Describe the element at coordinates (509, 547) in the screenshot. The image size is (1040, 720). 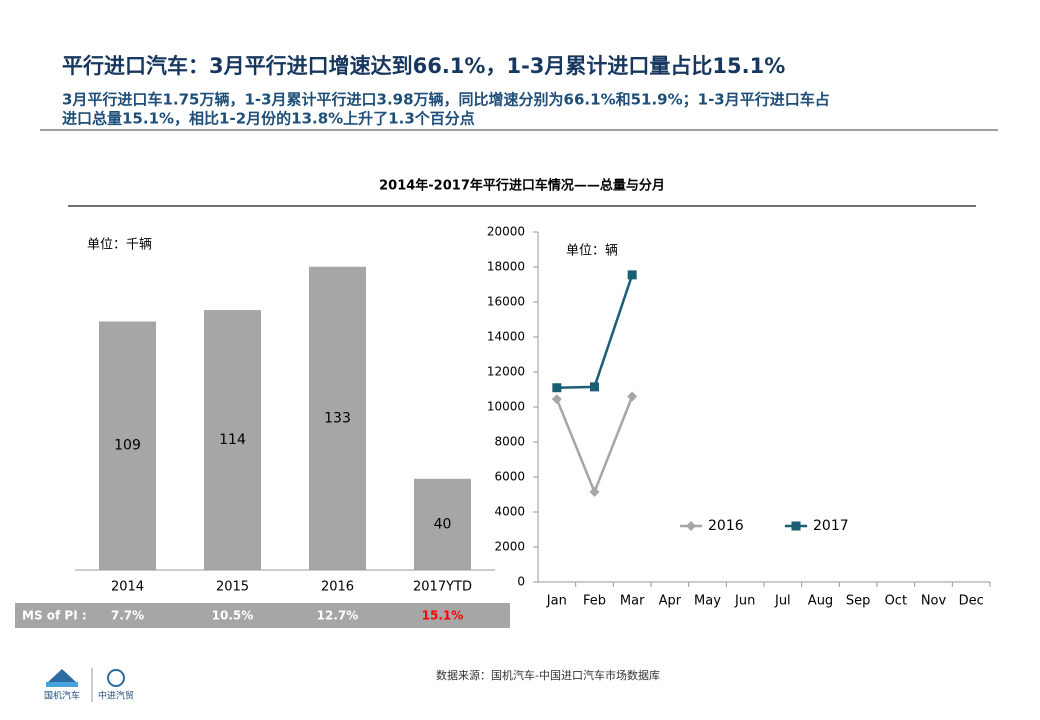
I see `y-tick-label: 2000` at that location.